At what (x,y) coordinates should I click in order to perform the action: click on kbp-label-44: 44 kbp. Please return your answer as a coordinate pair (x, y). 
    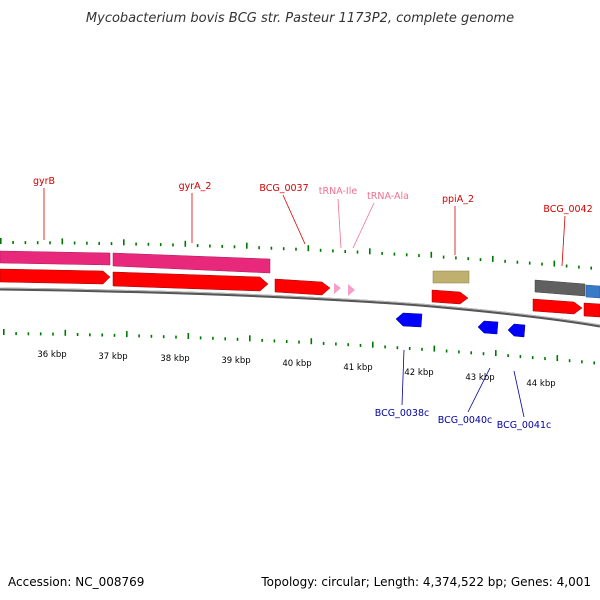
    Looking at the image, I should click on (540, 384).